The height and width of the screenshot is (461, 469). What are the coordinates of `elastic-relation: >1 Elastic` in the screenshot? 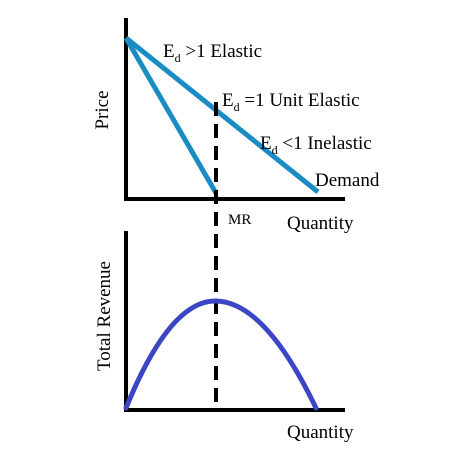 It's located at (221, 51).